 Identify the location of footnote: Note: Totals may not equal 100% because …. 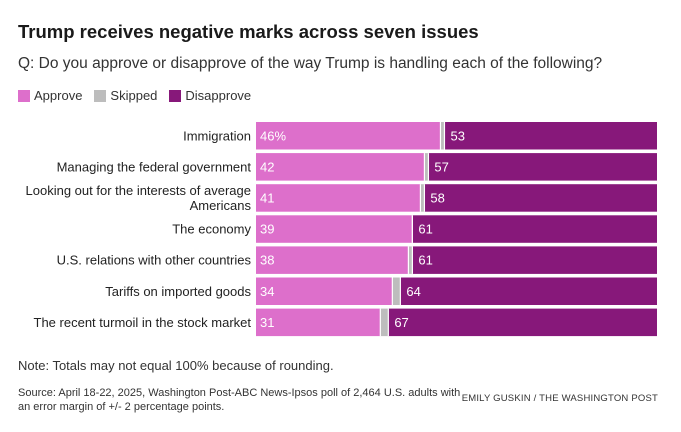
(176, 365).